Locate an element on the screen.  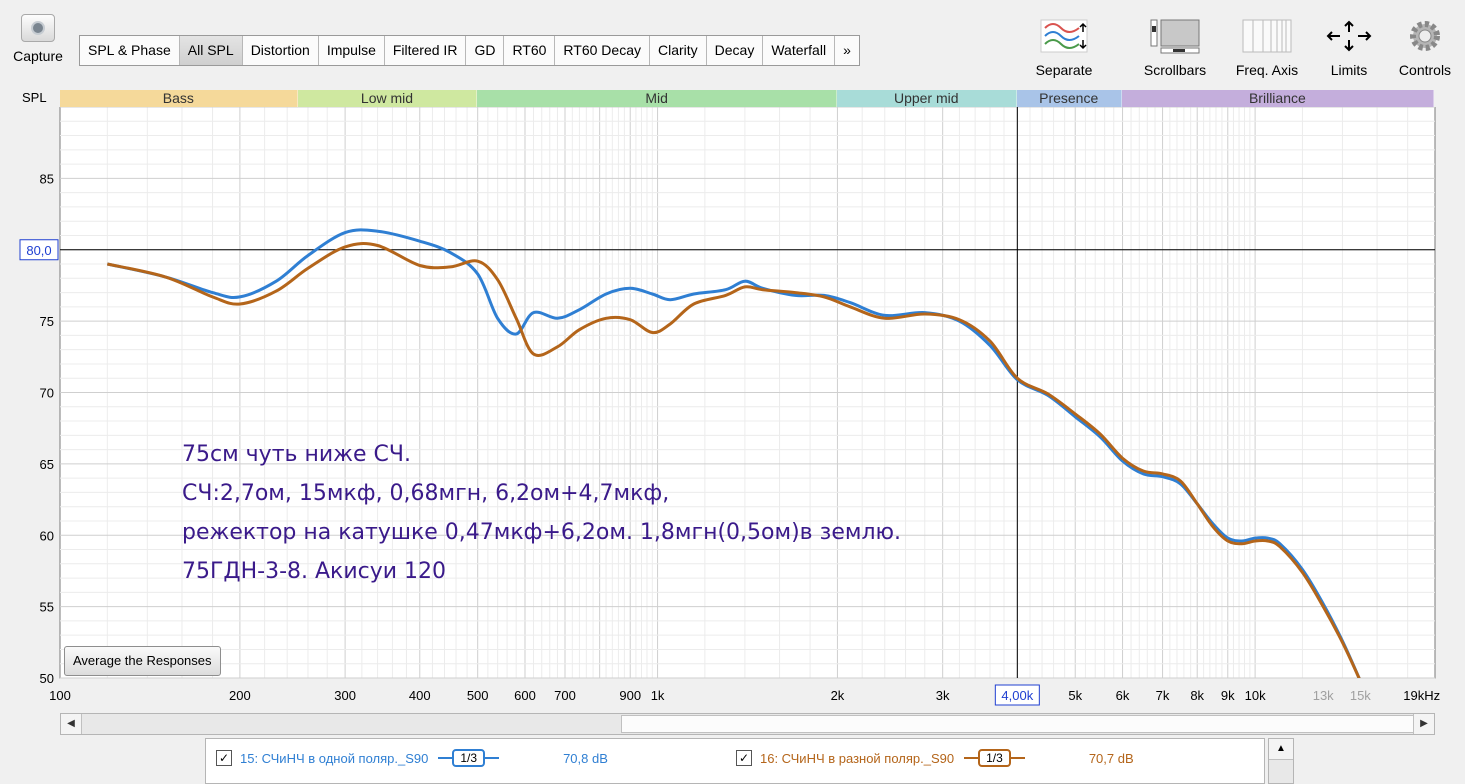
tab-waterfall: Waterfall is located at coordinates (799, 50).